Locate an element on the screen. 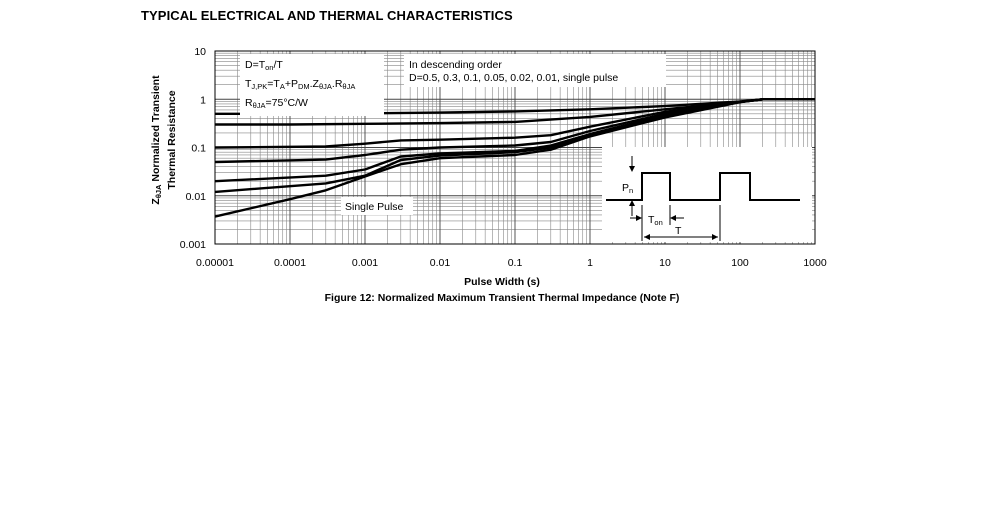  y-tick-label: 10 is located at coordinates (200, 52).